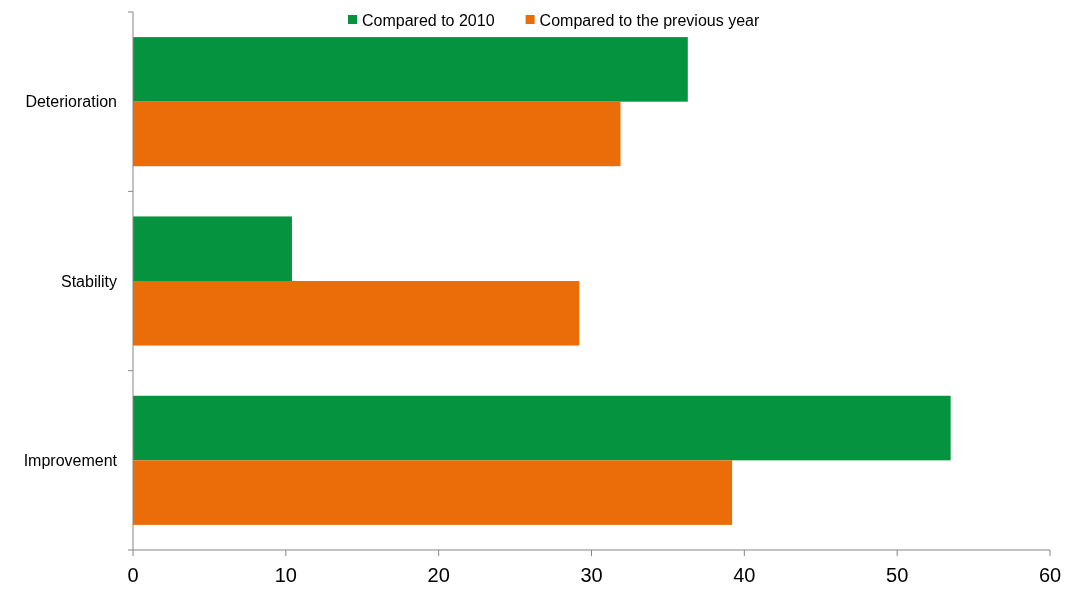 The image size is (1067, 595). What do you see at coordinates (649, 20) in the screenshot?
I see `legend-label: Compared to the previous year` at bounding box center [649, 20].